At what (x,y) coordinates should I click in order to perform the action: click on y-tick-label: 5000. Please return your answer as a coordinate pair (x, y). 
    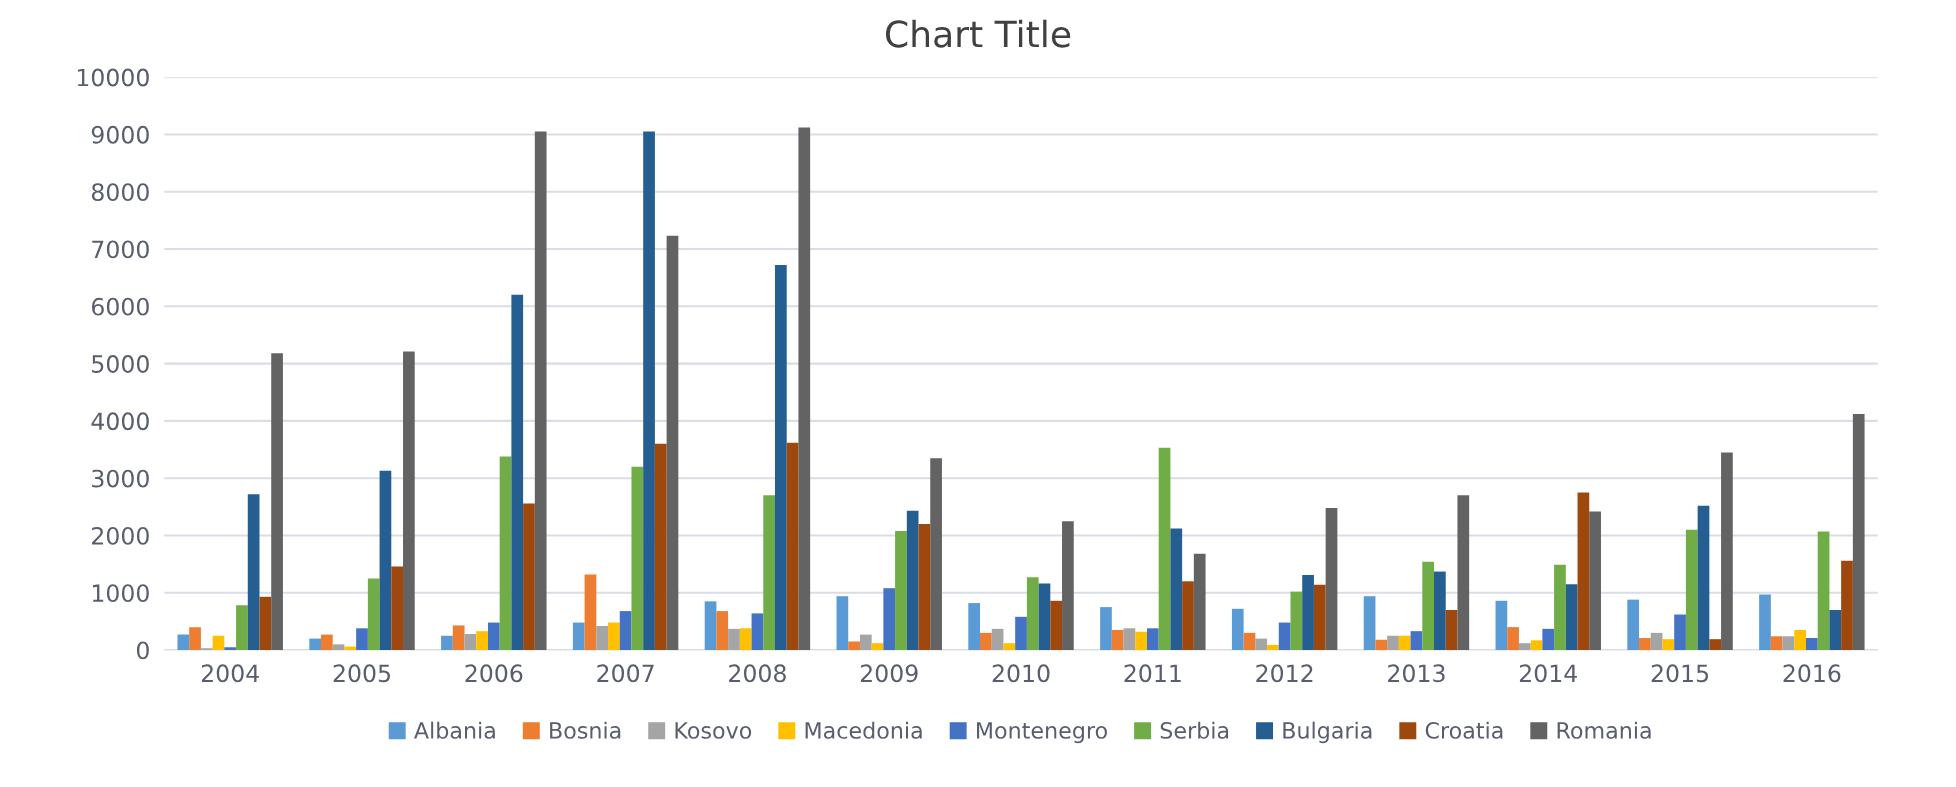
    Looking at the image, I should click on (120, 364).